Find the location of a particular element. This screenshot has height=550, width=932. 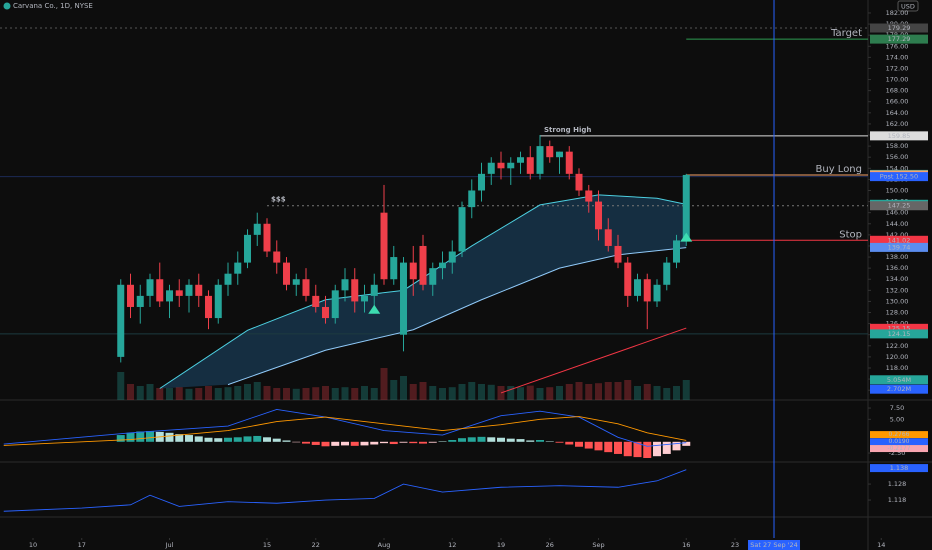

oscillator-tag is located at coordinates (899, 468).